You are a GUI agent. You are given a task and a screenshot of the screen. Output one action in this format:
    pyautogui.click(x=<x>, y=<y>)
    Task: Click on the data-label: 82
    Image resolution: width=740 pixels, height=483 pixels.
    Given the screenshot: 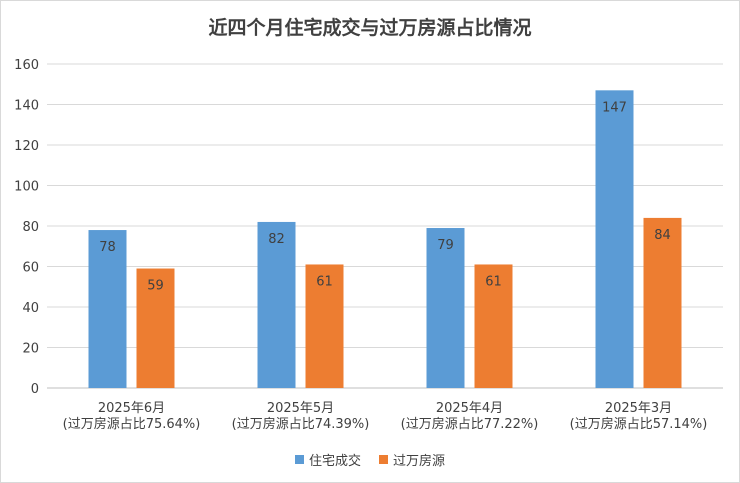 What is the action you would take?
    pyautogui.click(x=276, y=239)
    